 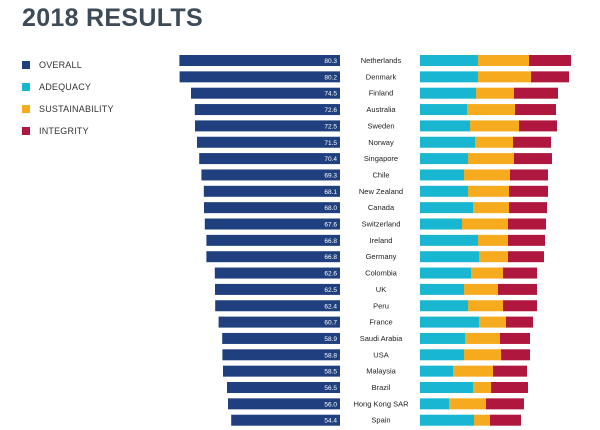 What do you see at coordinates (330, 274) in the screenshot?
I see `overall-value-label: 62.6` at bounding box center [330, 274].